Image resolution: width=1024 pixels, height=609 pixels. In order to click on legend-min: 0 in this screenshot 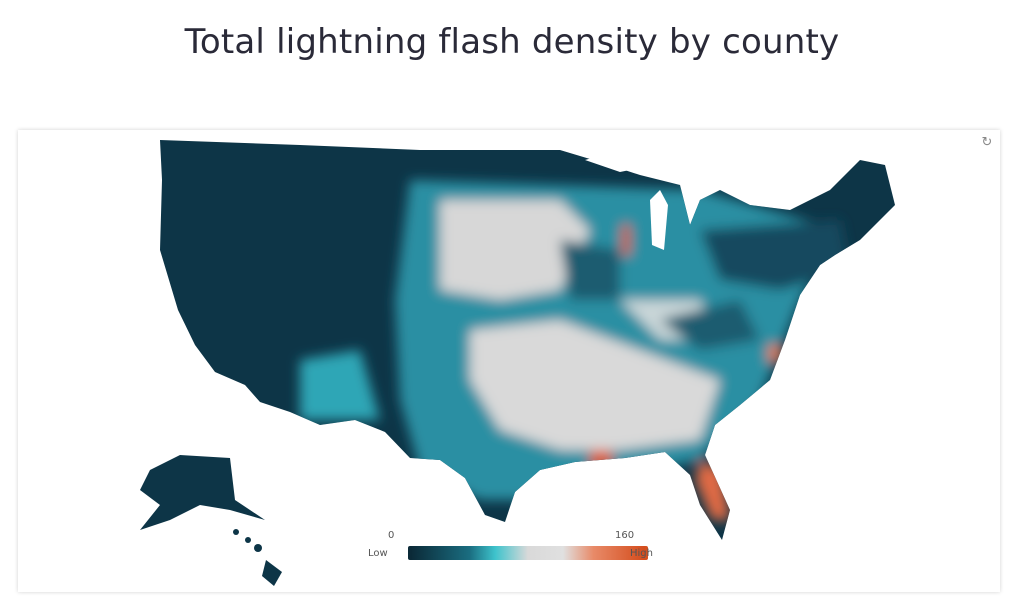, I will do `click(391, 535)`.